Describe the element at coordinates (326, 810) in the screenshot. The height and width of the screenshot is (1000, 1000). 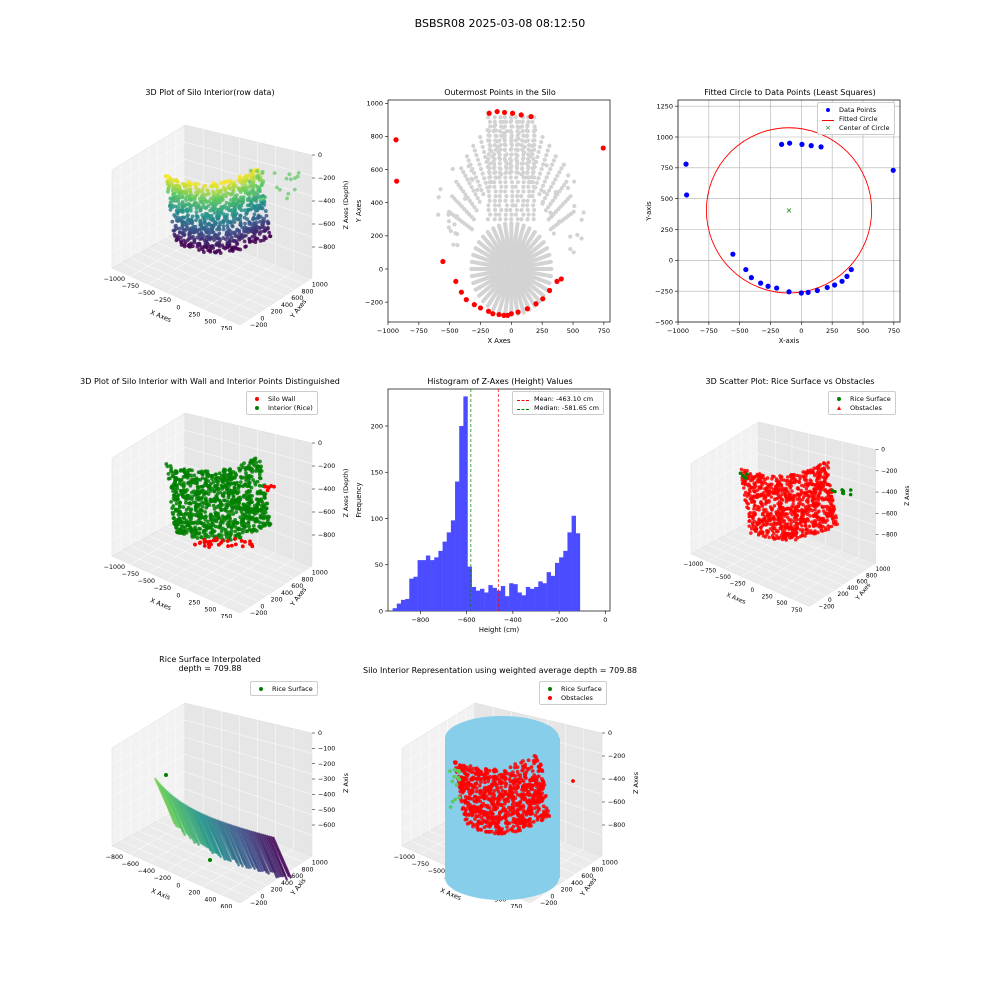
I see `p7-ztick-label: −500` at that location.